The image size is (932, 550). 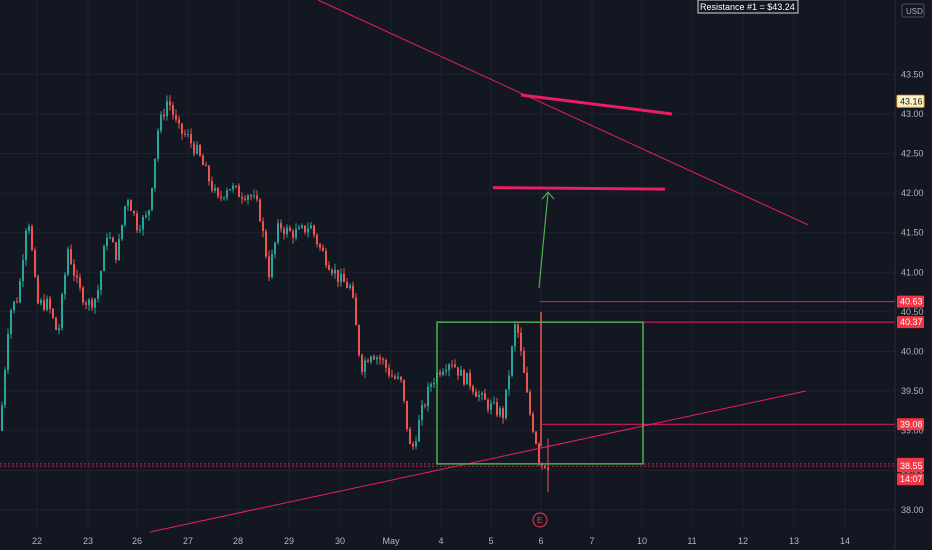 What do you see at coordinates (912, 154) in the screenshot?
I see `price-tick-label: 42.50` at bounding box center [912, 154].